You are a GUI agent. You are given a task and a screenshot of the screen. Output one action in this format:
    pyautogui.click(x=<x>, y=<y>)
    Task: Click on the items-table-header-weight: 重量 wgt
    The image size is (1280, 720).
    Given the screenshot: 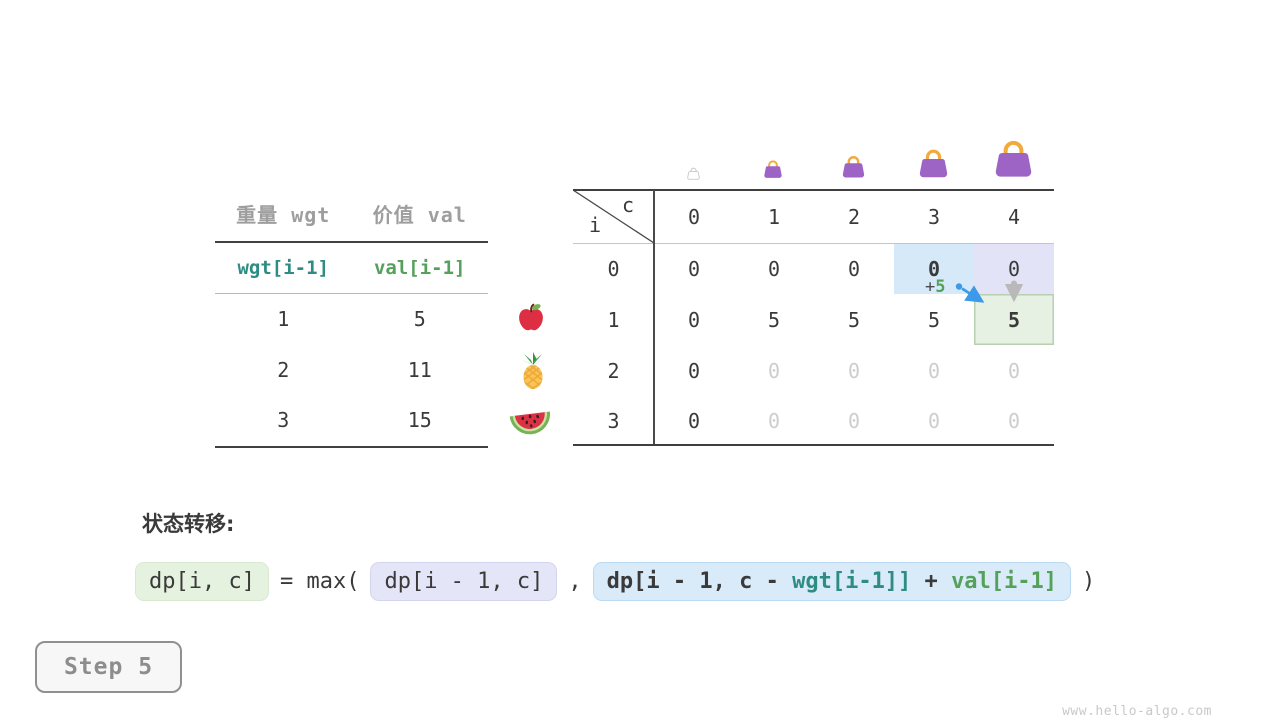 What is the action you would take?
    pyautogui.click(x=283, y=215)
    